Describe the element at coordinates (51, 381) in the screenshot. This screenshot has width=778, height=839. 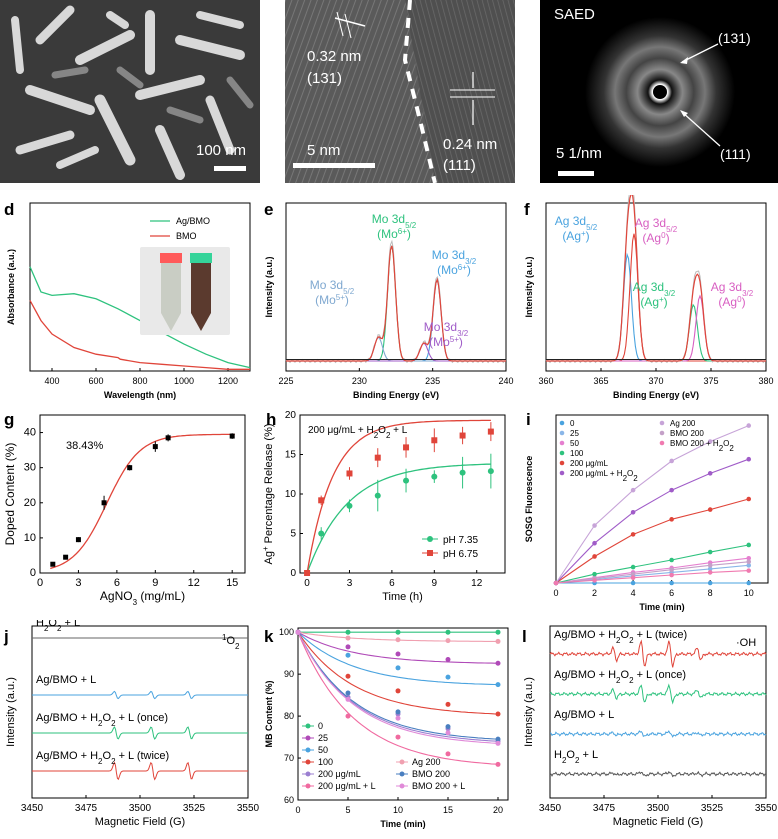
I see `x-tick-label-0: 400` at that location.